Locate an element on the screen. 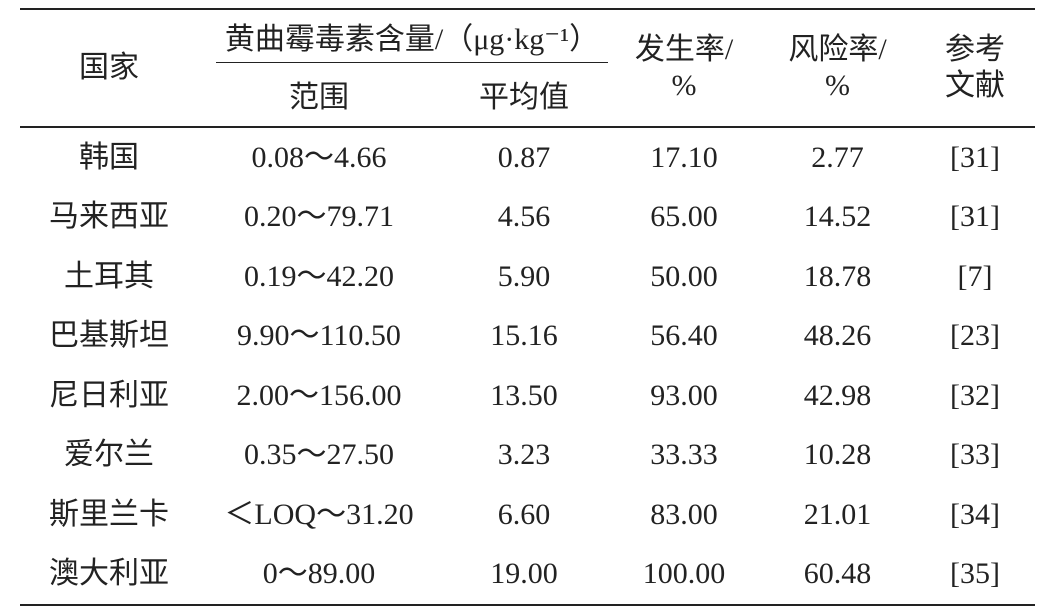 This screenshot has height=612, width=1053. header-group: 黄曲霉毒素含量/（μg·kg⁻¹） is located at coordinates (412, 40).